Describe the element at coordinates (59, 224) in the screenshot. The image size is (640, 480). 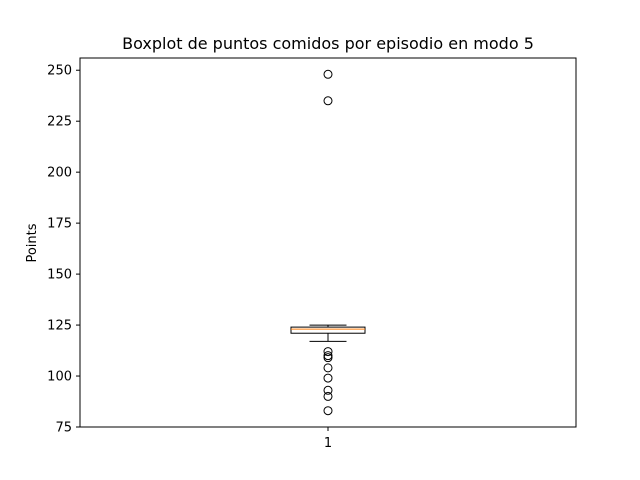
I see `y-tick-label: 175` at that location.